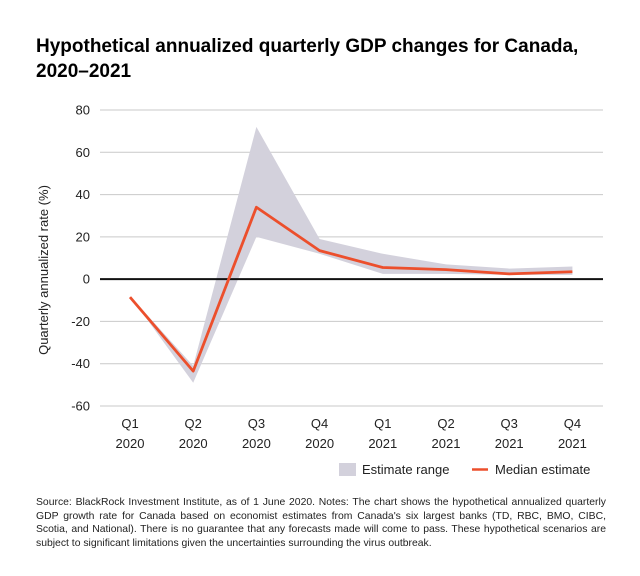 The height and width of the screenshot is (576, 640). I want to click on legend-label-estimate-range: Estimate range, so click(405, 469).